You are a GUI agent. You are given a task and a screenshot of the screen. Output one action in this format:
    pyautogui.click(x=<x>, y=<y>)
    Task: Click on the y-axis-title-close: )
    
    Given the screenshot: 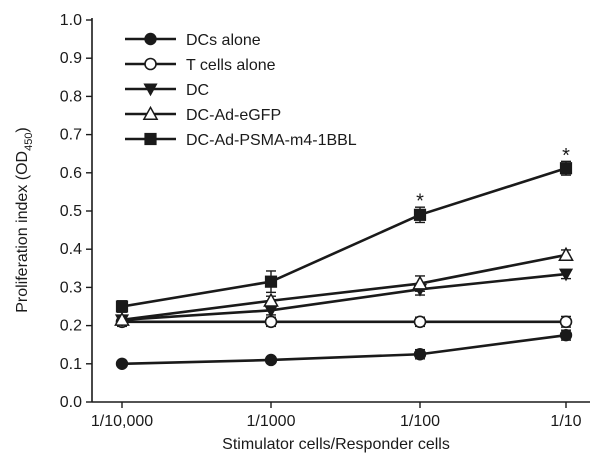 What is the action you would take?
    pyautogui.click(x=22, y=129)
    